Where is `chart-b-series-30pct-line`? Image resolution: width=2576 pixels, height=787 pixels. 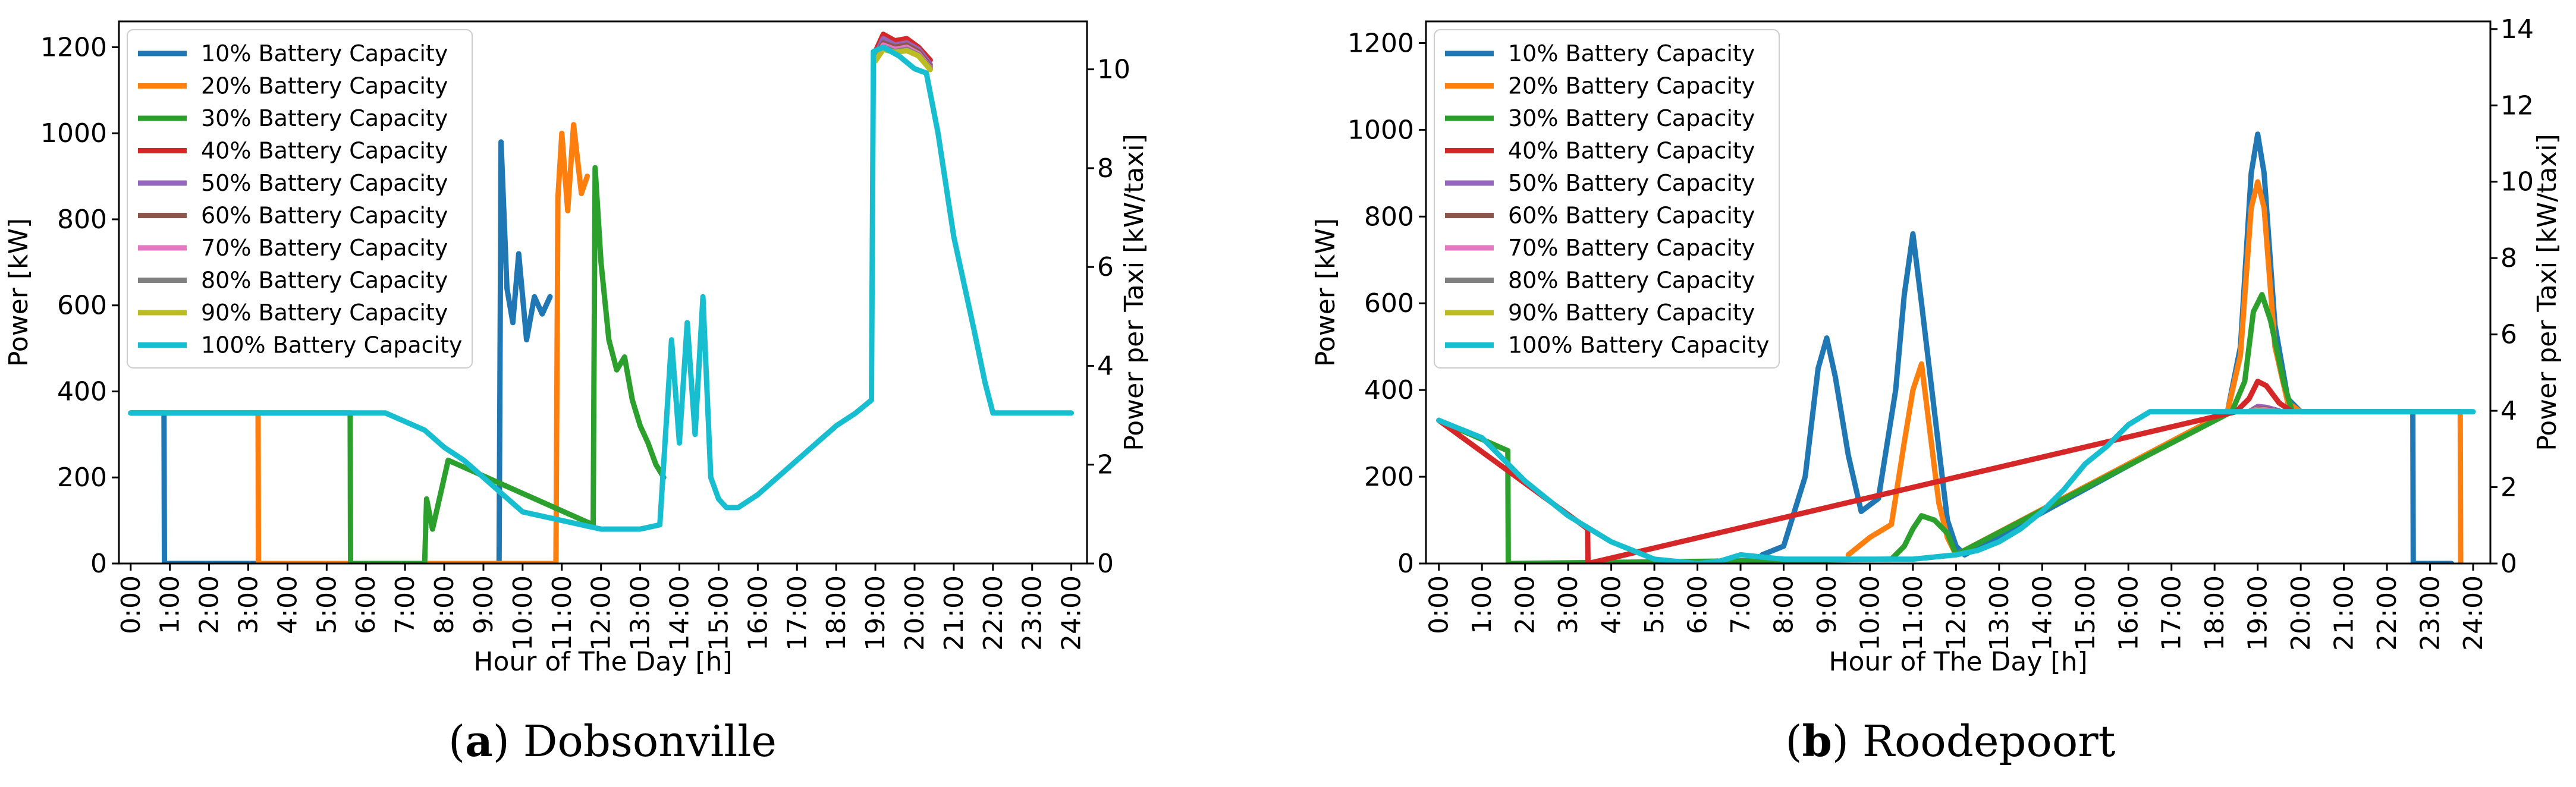
chart-b-series-30pct-line is located at coordinates (1865, 428).